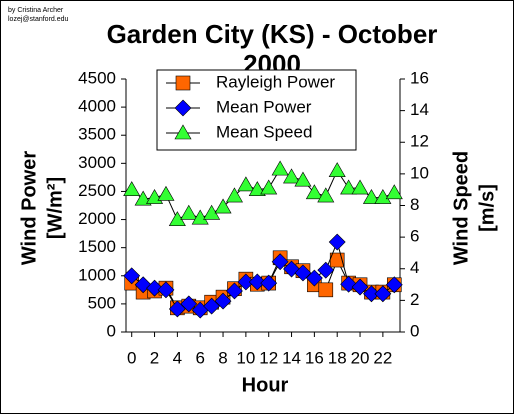 The image size is (515, 415). What do you see at coordinates (474, 208) in the screenshot?
I see `y2-axis-label: Wind Speed [m/s]` at bounding box center [474, 208].